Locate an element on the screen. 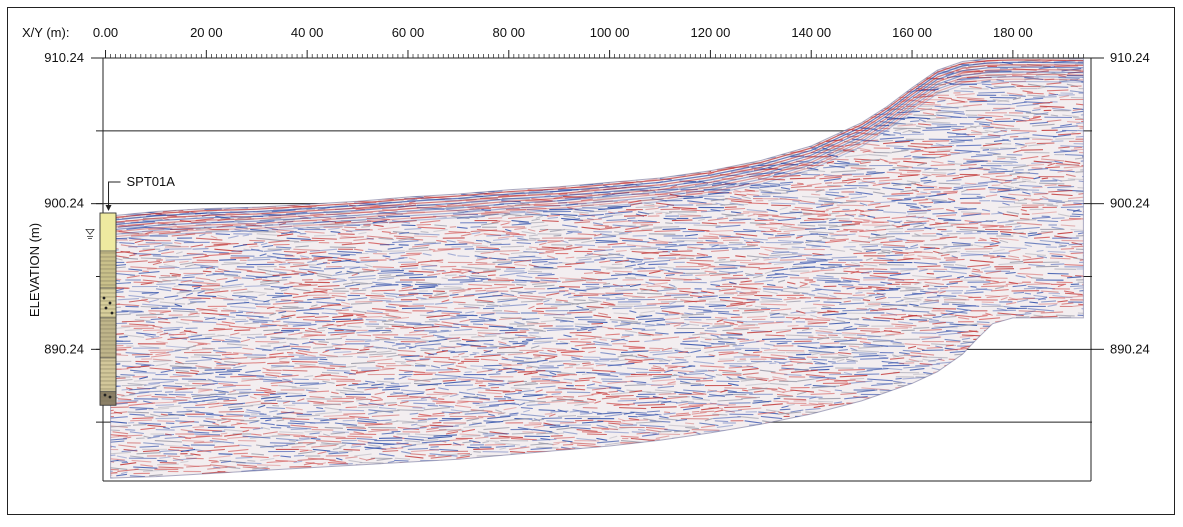  x-axis-title: X/Y (m): is located at coordinates (45, 32).